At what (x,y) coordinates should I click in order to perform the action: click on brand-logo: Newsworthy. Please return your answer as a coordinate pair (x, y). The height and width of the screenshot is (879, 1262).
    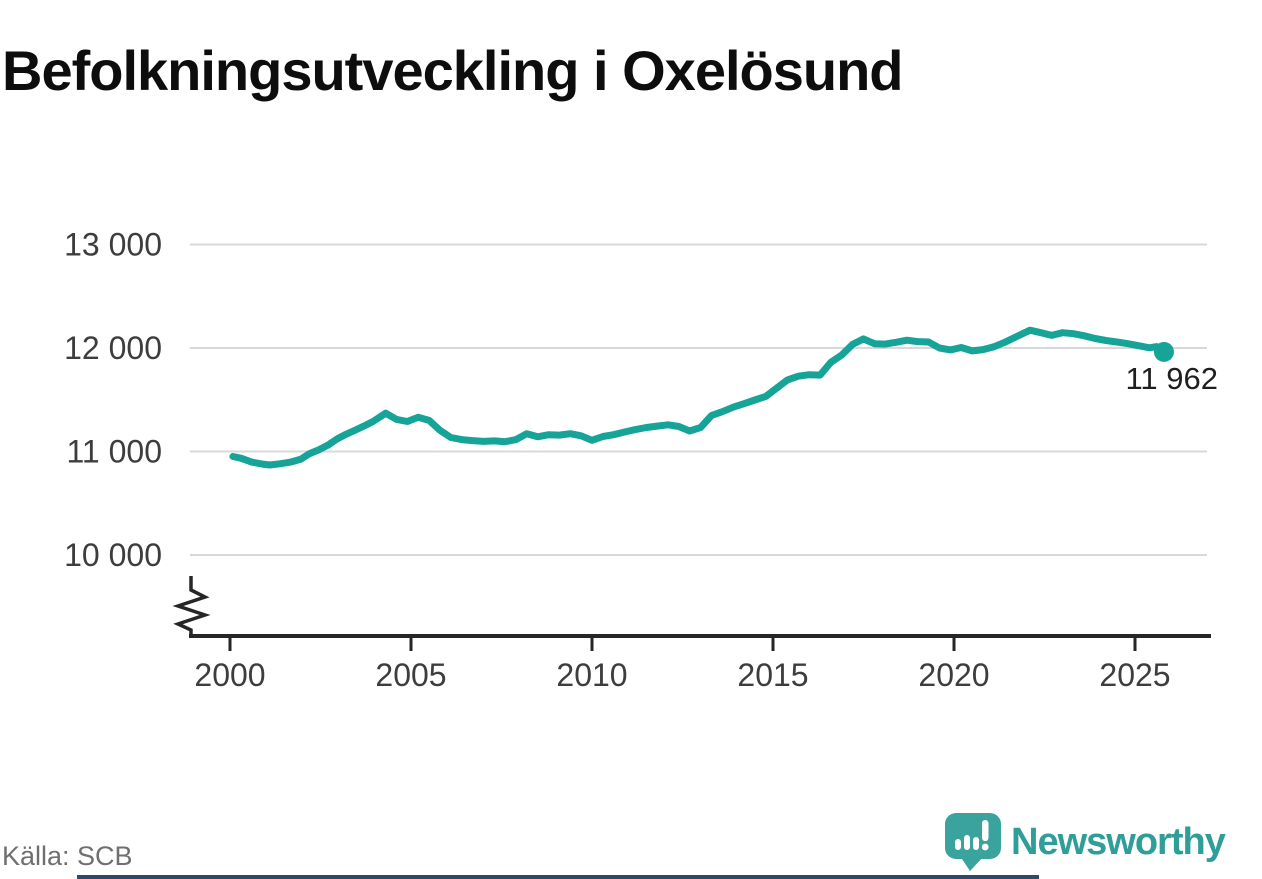
    Looking at the image, I should click on (1085, 842).